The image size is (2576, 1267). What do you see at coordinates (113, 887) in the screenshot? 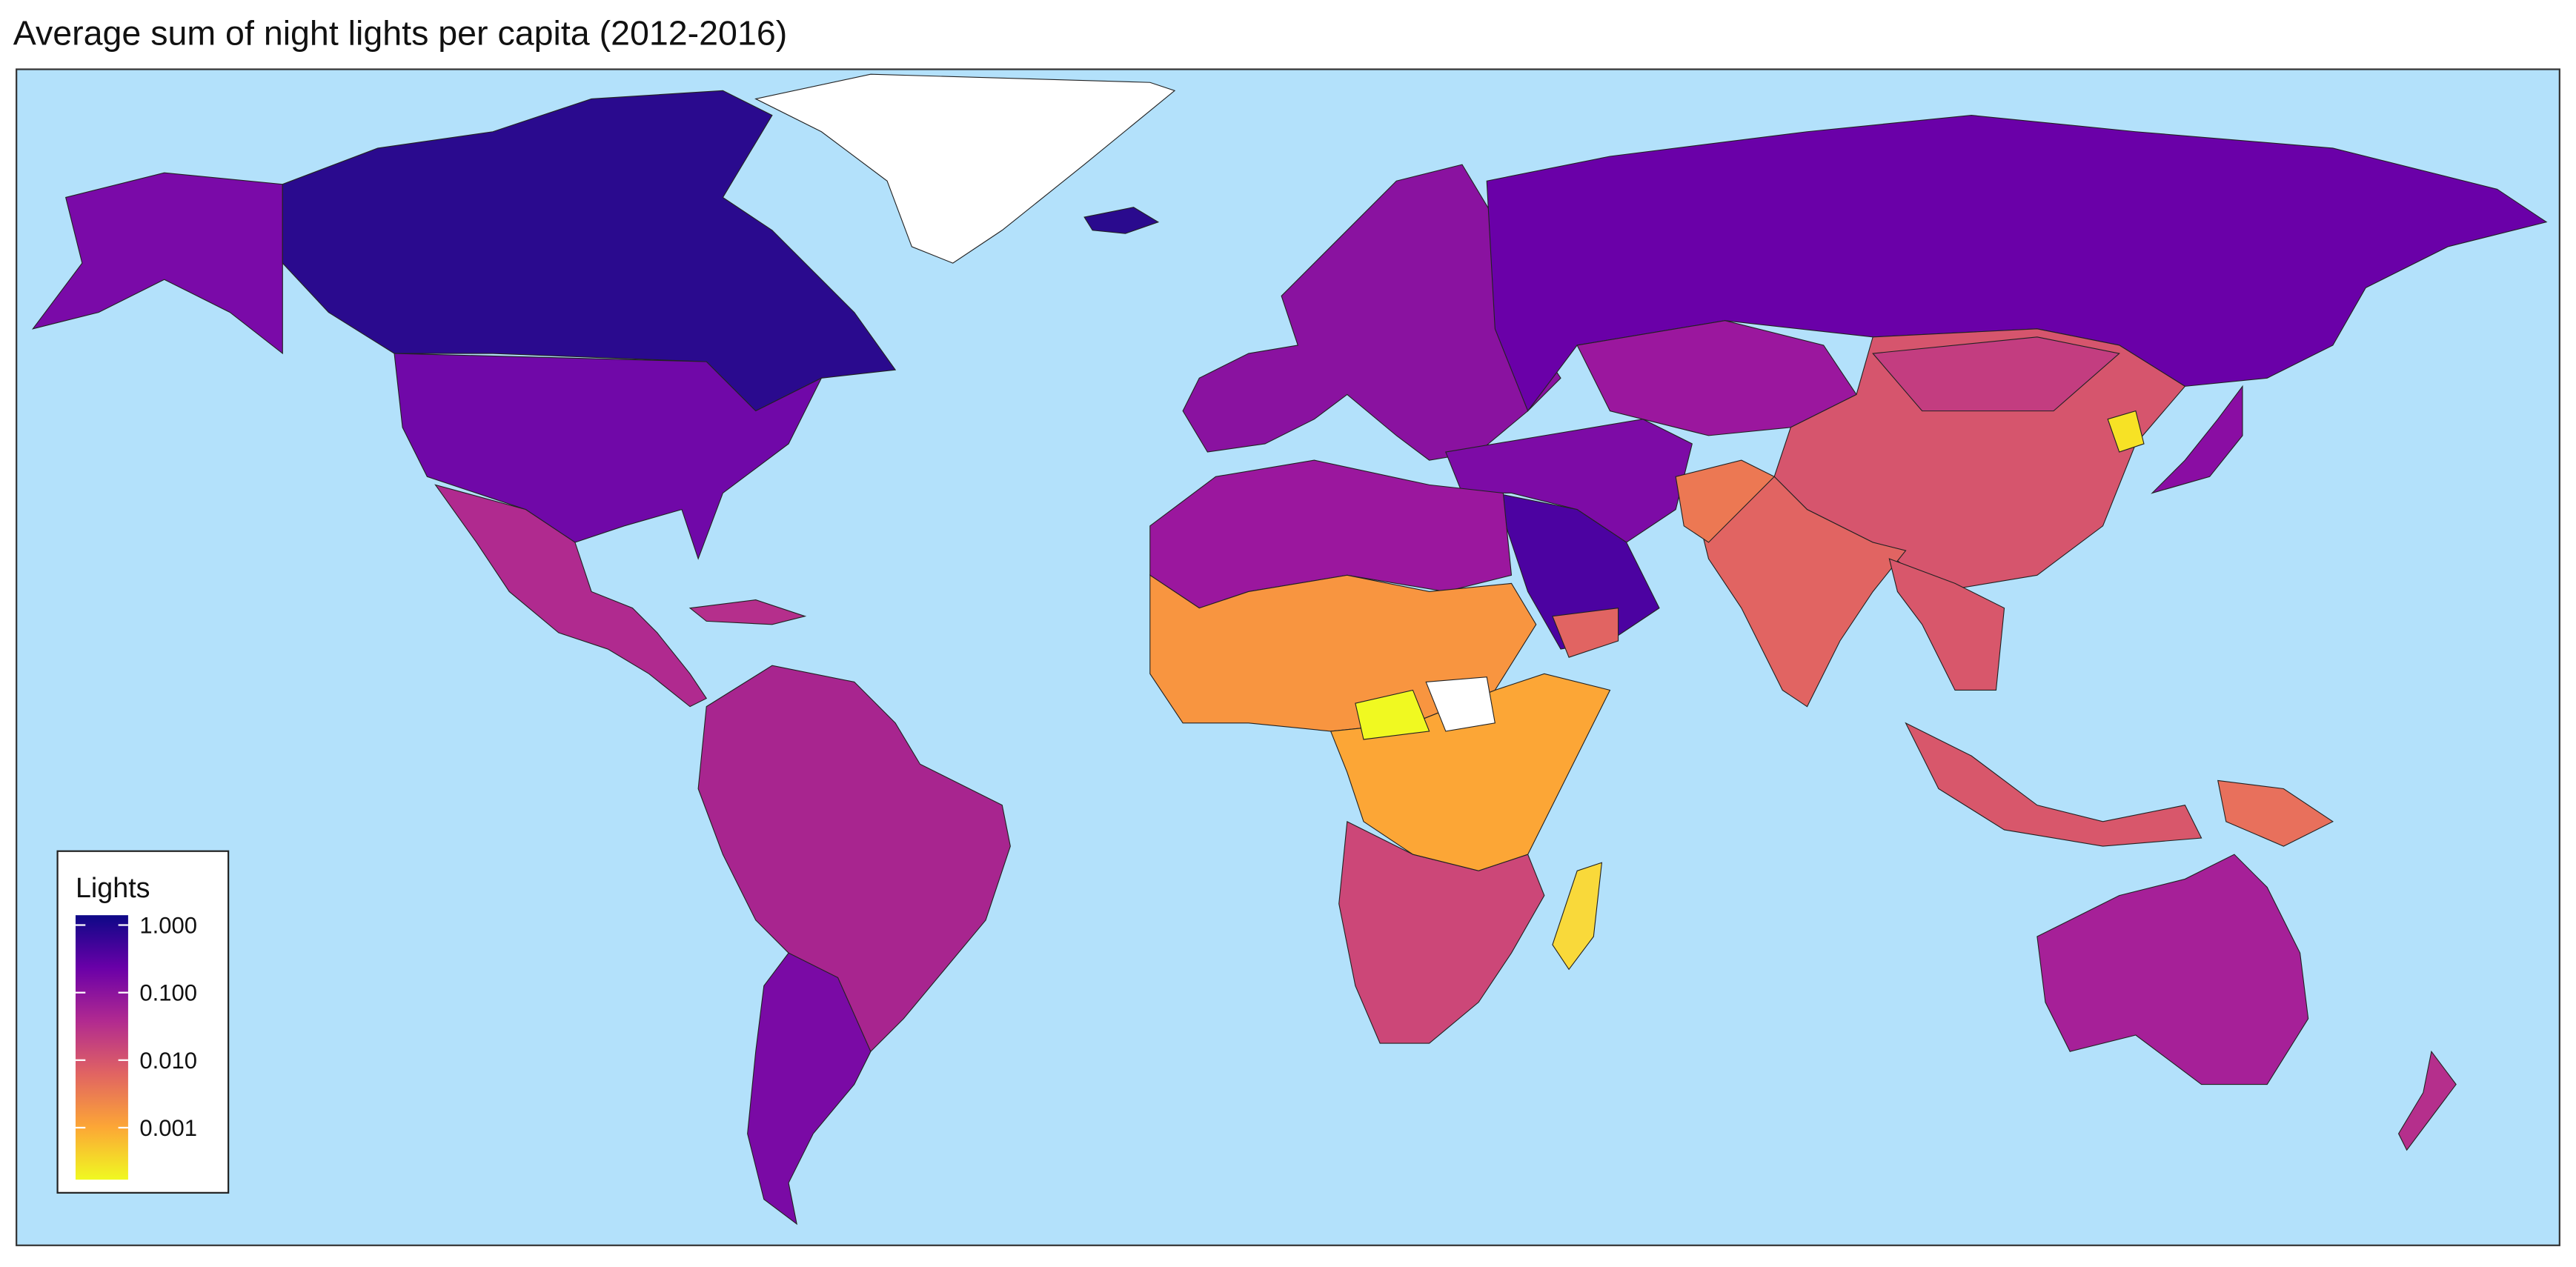
I see `legend-title: Lights` at bounding box center [113, 887].